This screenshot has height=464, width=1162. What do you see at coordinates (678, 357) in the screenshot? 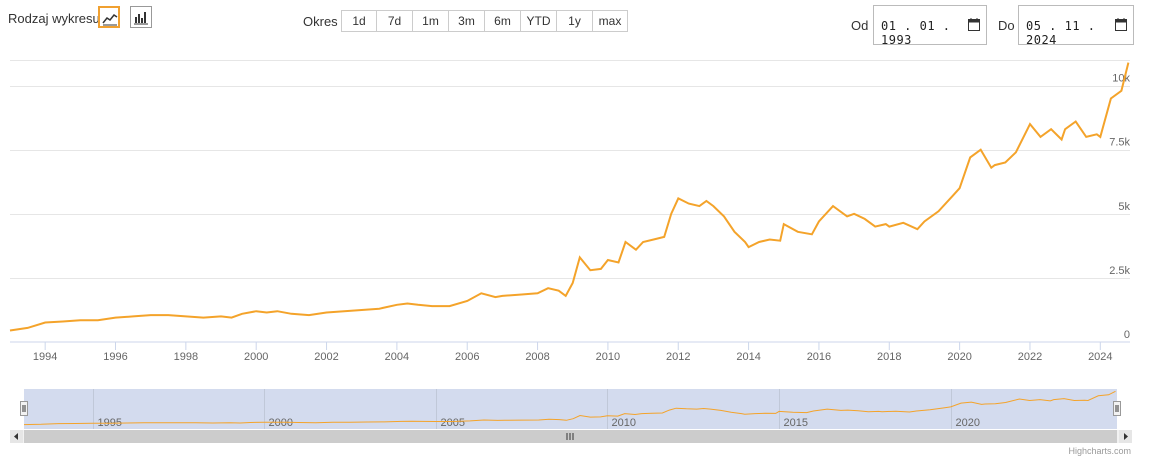
I see `x-tick-label: 2012` at bounding box center [678, 357].